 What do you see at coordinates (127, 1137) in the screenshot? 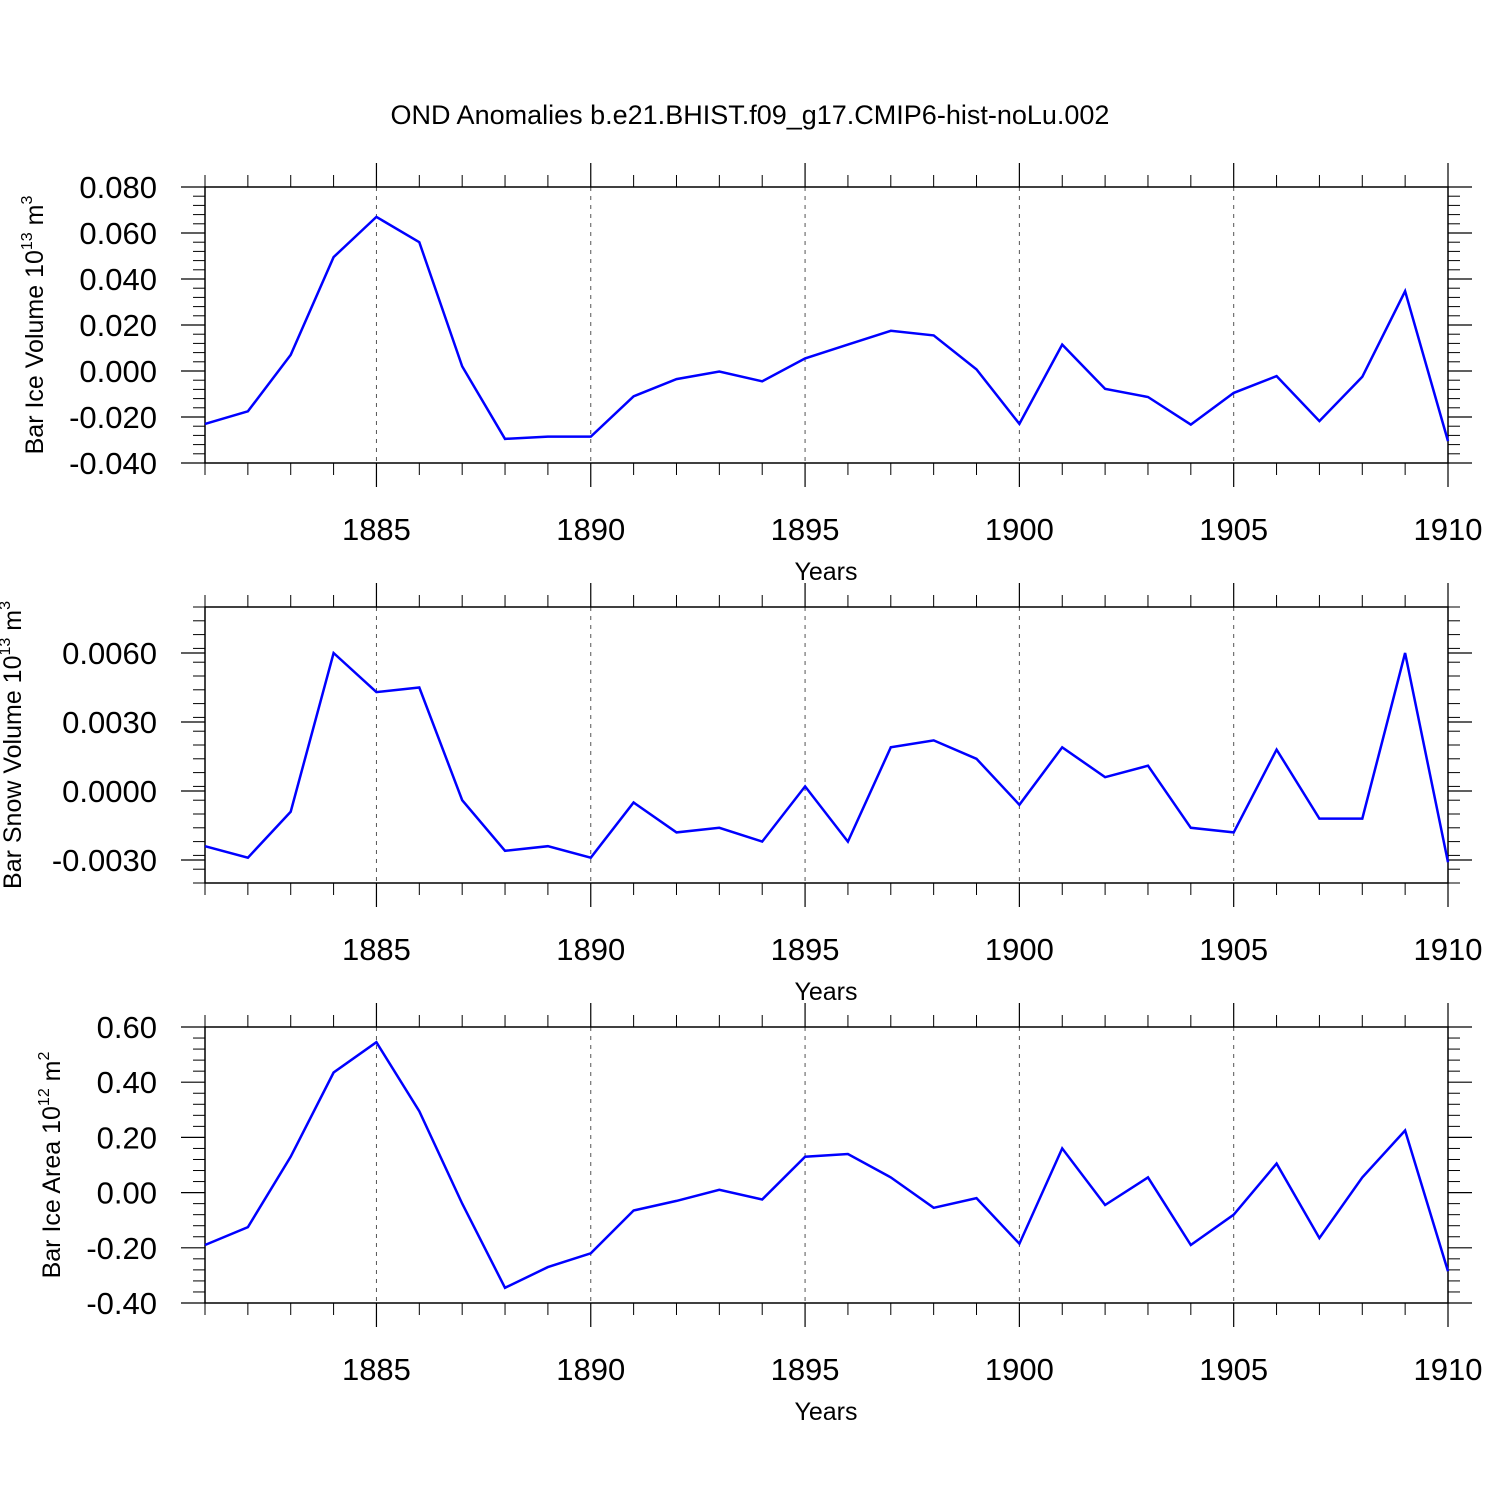
I see `y-tick-label: 0.20` at bounding box center [127, 1137].